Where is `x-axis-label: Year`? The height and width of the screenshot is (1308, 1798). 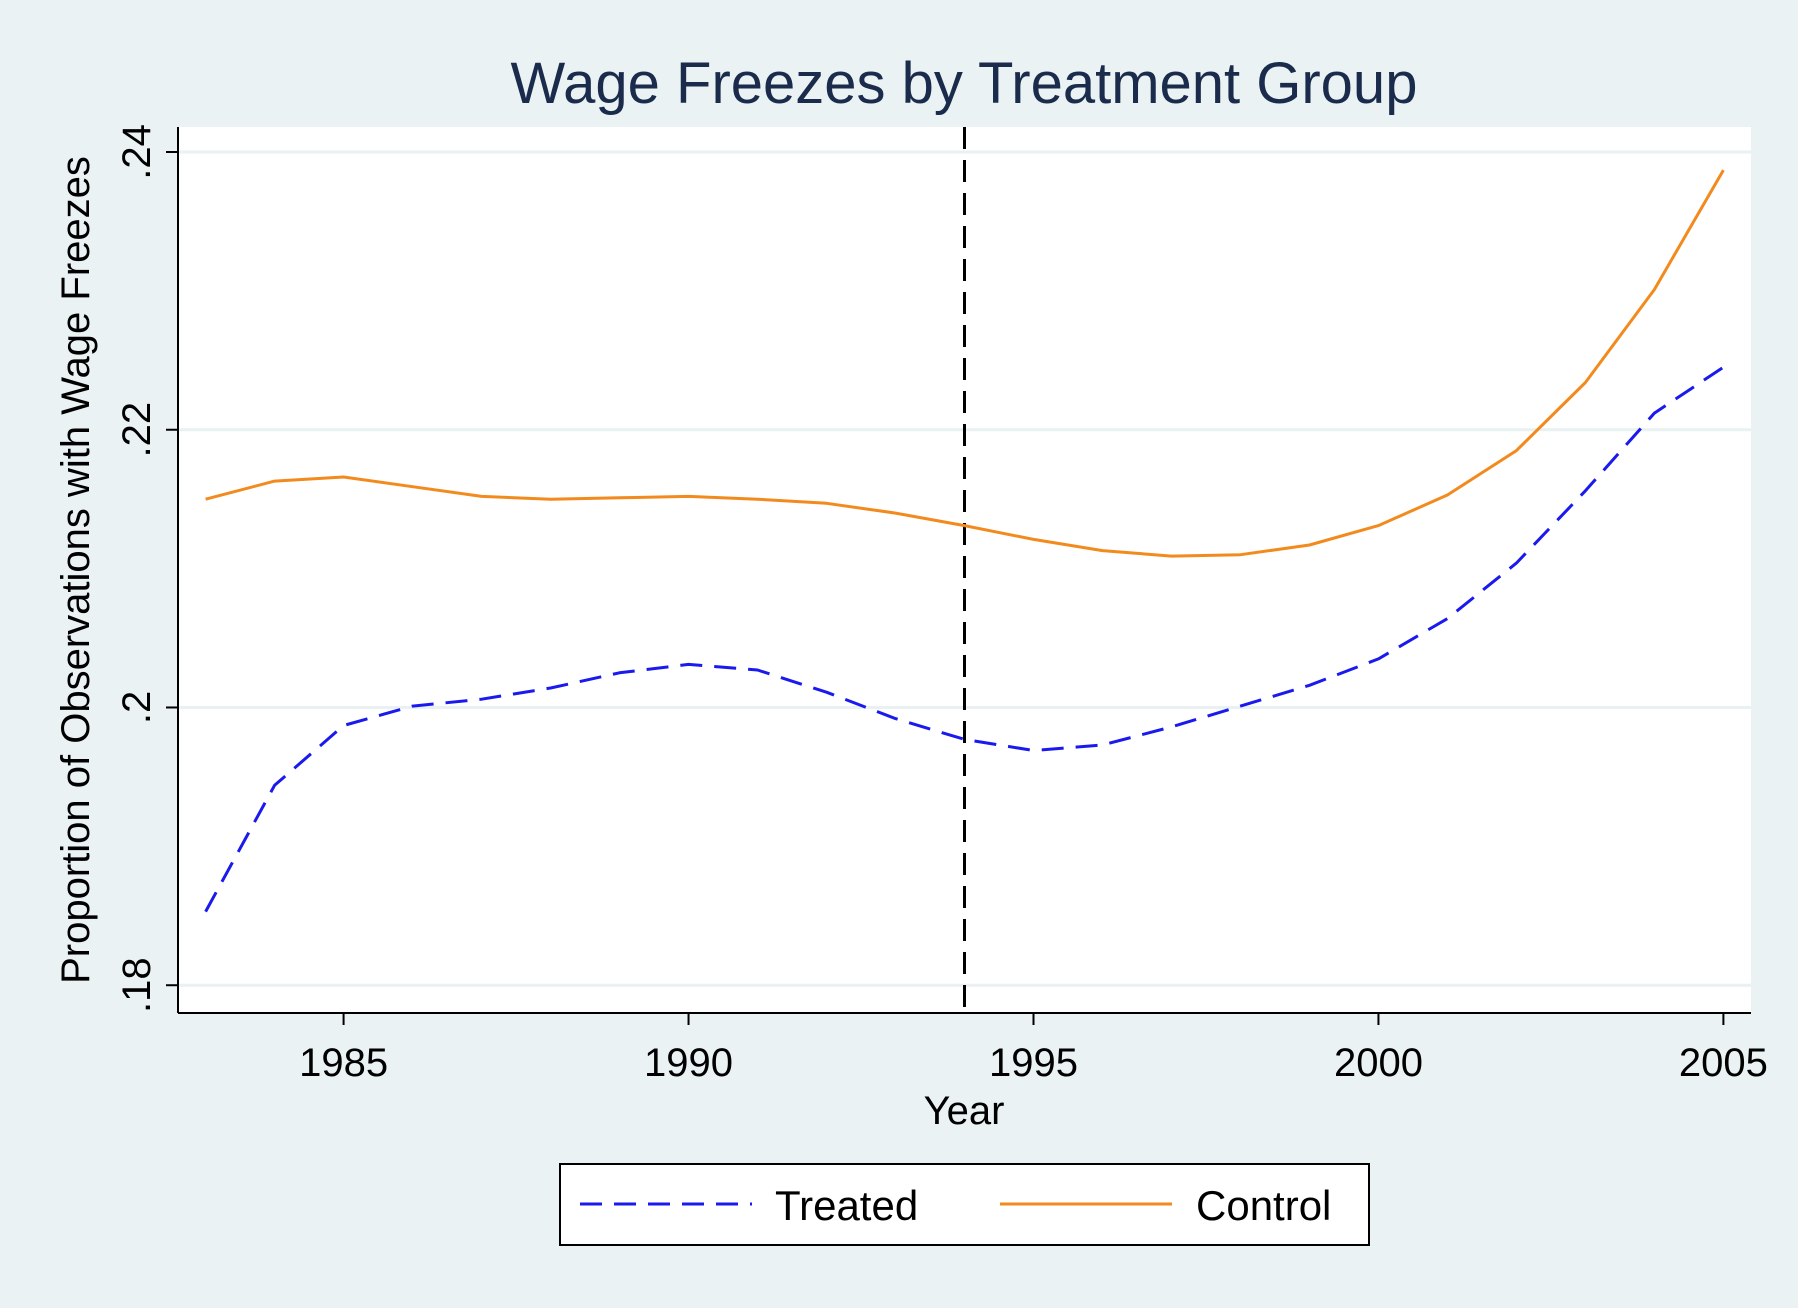
x-axis-label: Year is located at coordinates (964, 1111).